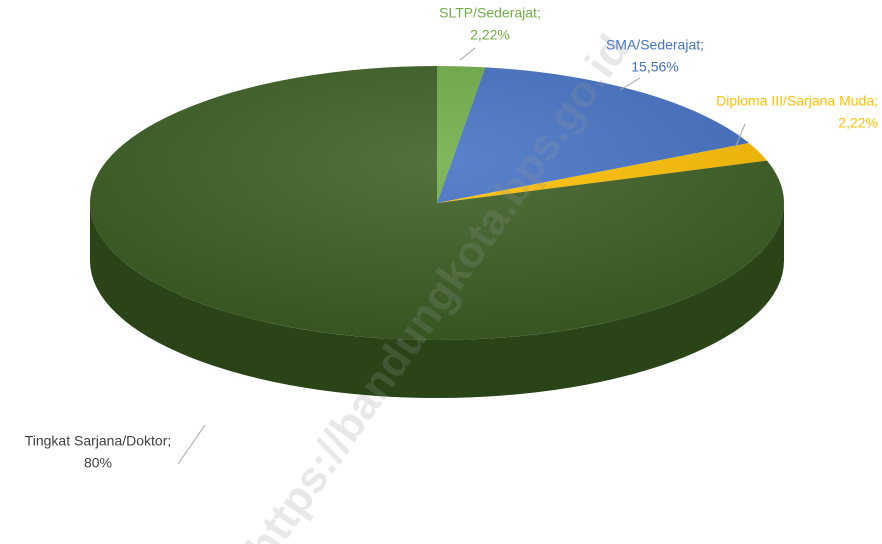 This screenshot has width=882, height=544. I want to click on slice-label: SMA/Sederajat;, so click(655, 45).